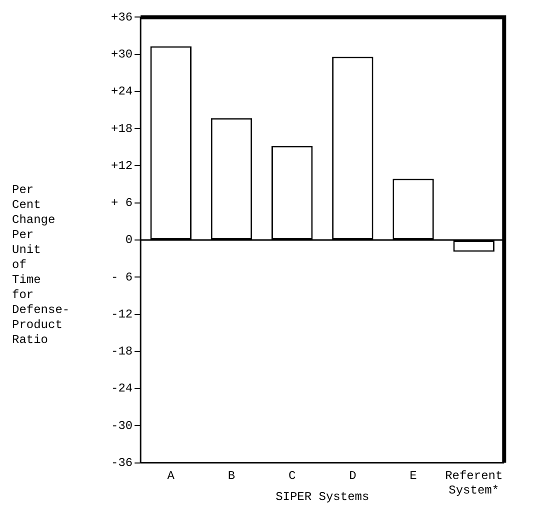 Image resolution: width=533 pixels, height=518 pixels. Describe the element at coordinates (121, 17) in the screenshot. I see `y-tick-label: +36` at that location.